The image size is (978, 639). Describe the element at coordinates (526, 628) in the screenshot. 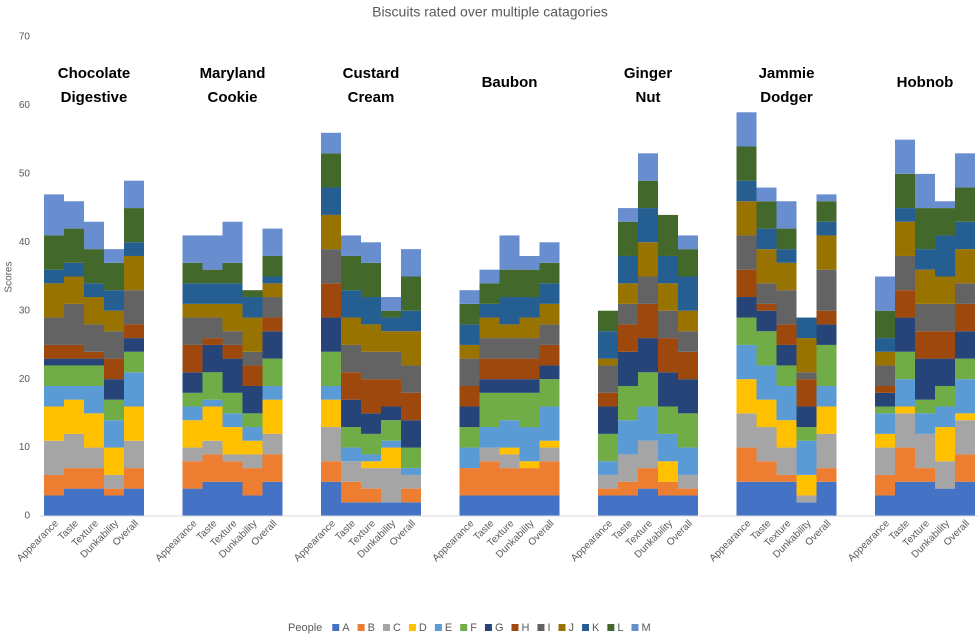

I see `legend-label: H` at that location.